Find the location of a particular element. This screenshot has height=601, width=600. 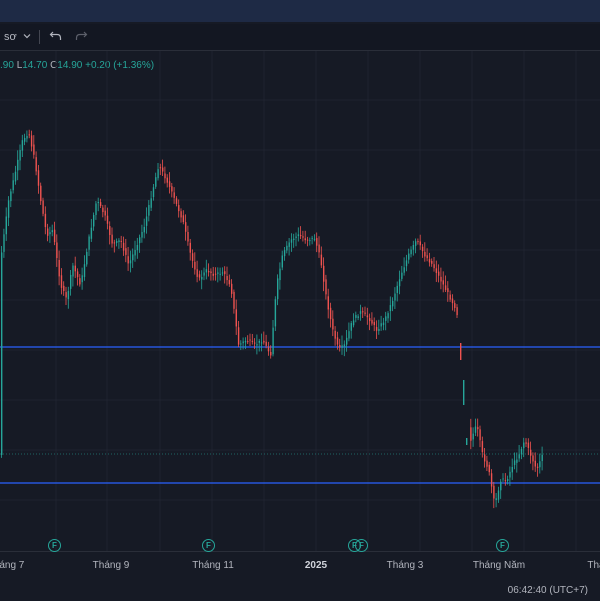

undo-icon is located at coordinates (56, 38).